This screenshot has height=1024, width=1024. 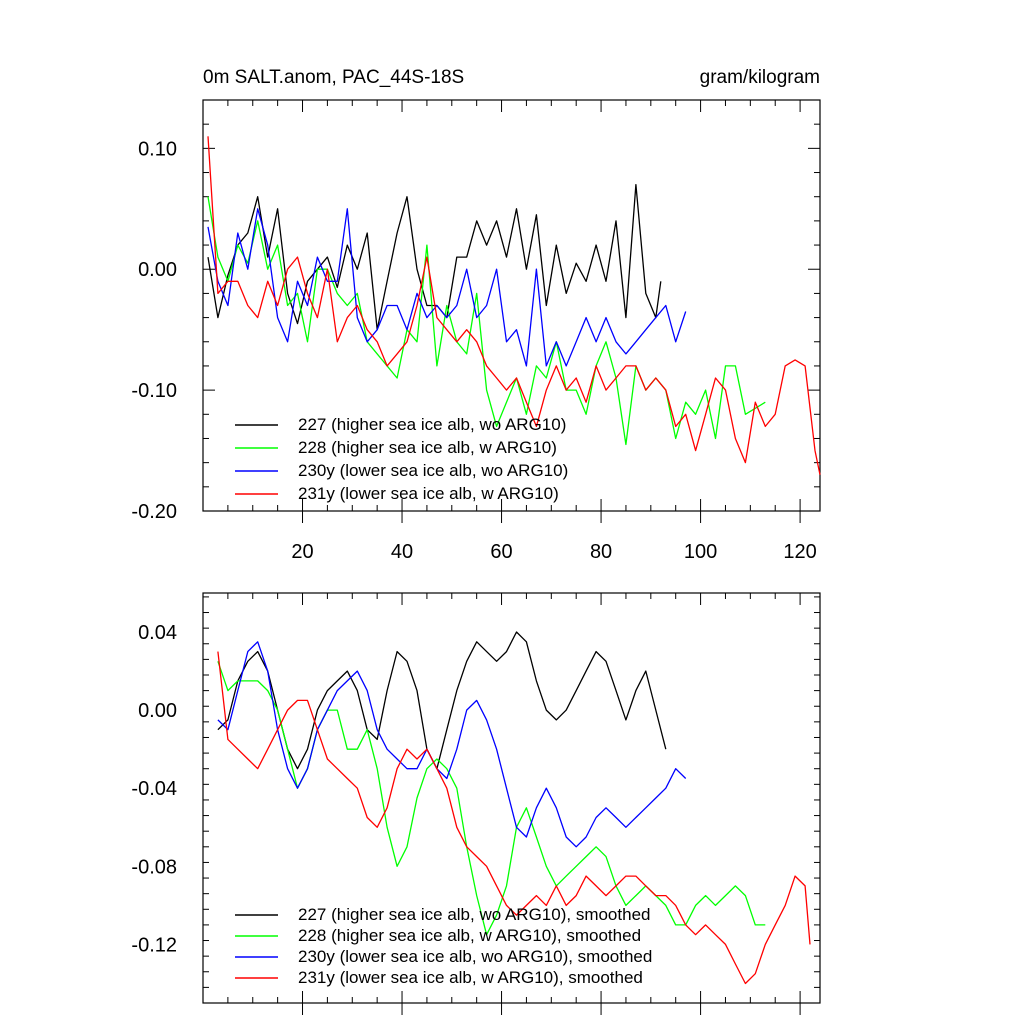 What do you see at coordinates (760, 77) in the screenshot?
I see `units-label: gram/kilogram` at bounding box center [760, 77].